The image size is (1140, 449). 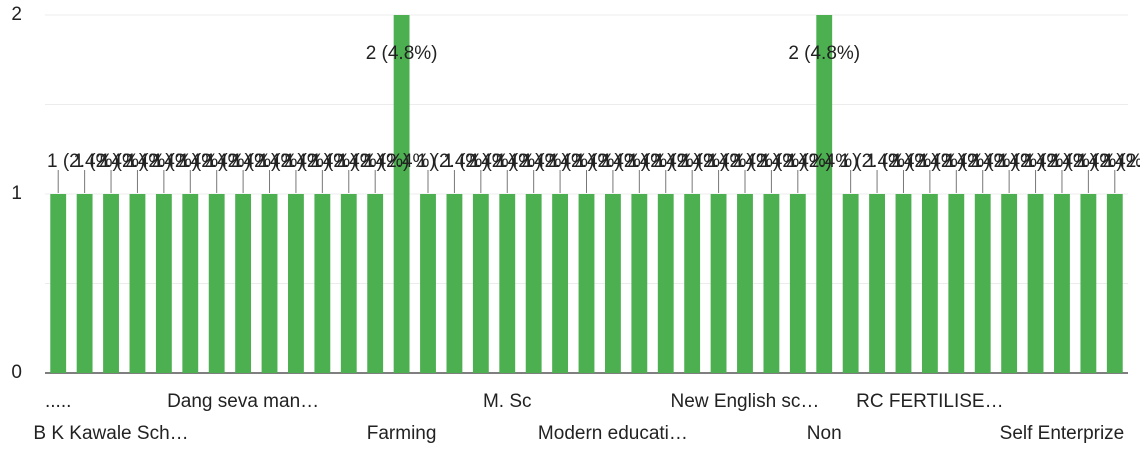 I want to click on y-axis-ticks: 0 1 2, so click(x=16, y=193).